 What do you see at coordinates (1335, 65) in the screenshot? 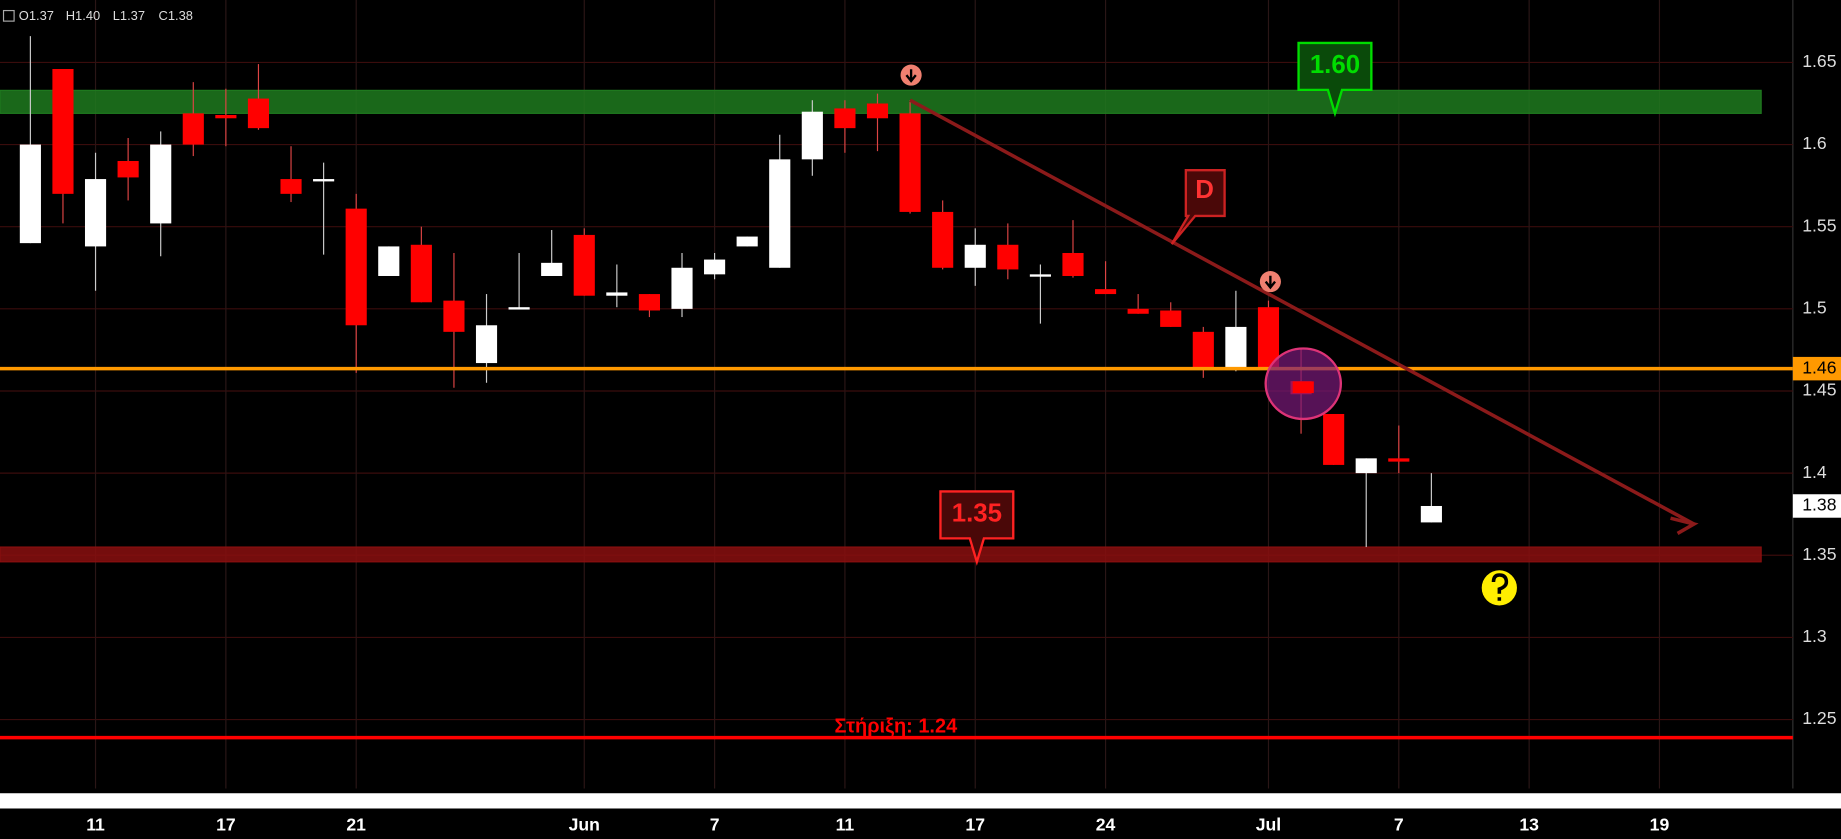
I see `callout-label: 1.60` at bounding box center [1335, 65].